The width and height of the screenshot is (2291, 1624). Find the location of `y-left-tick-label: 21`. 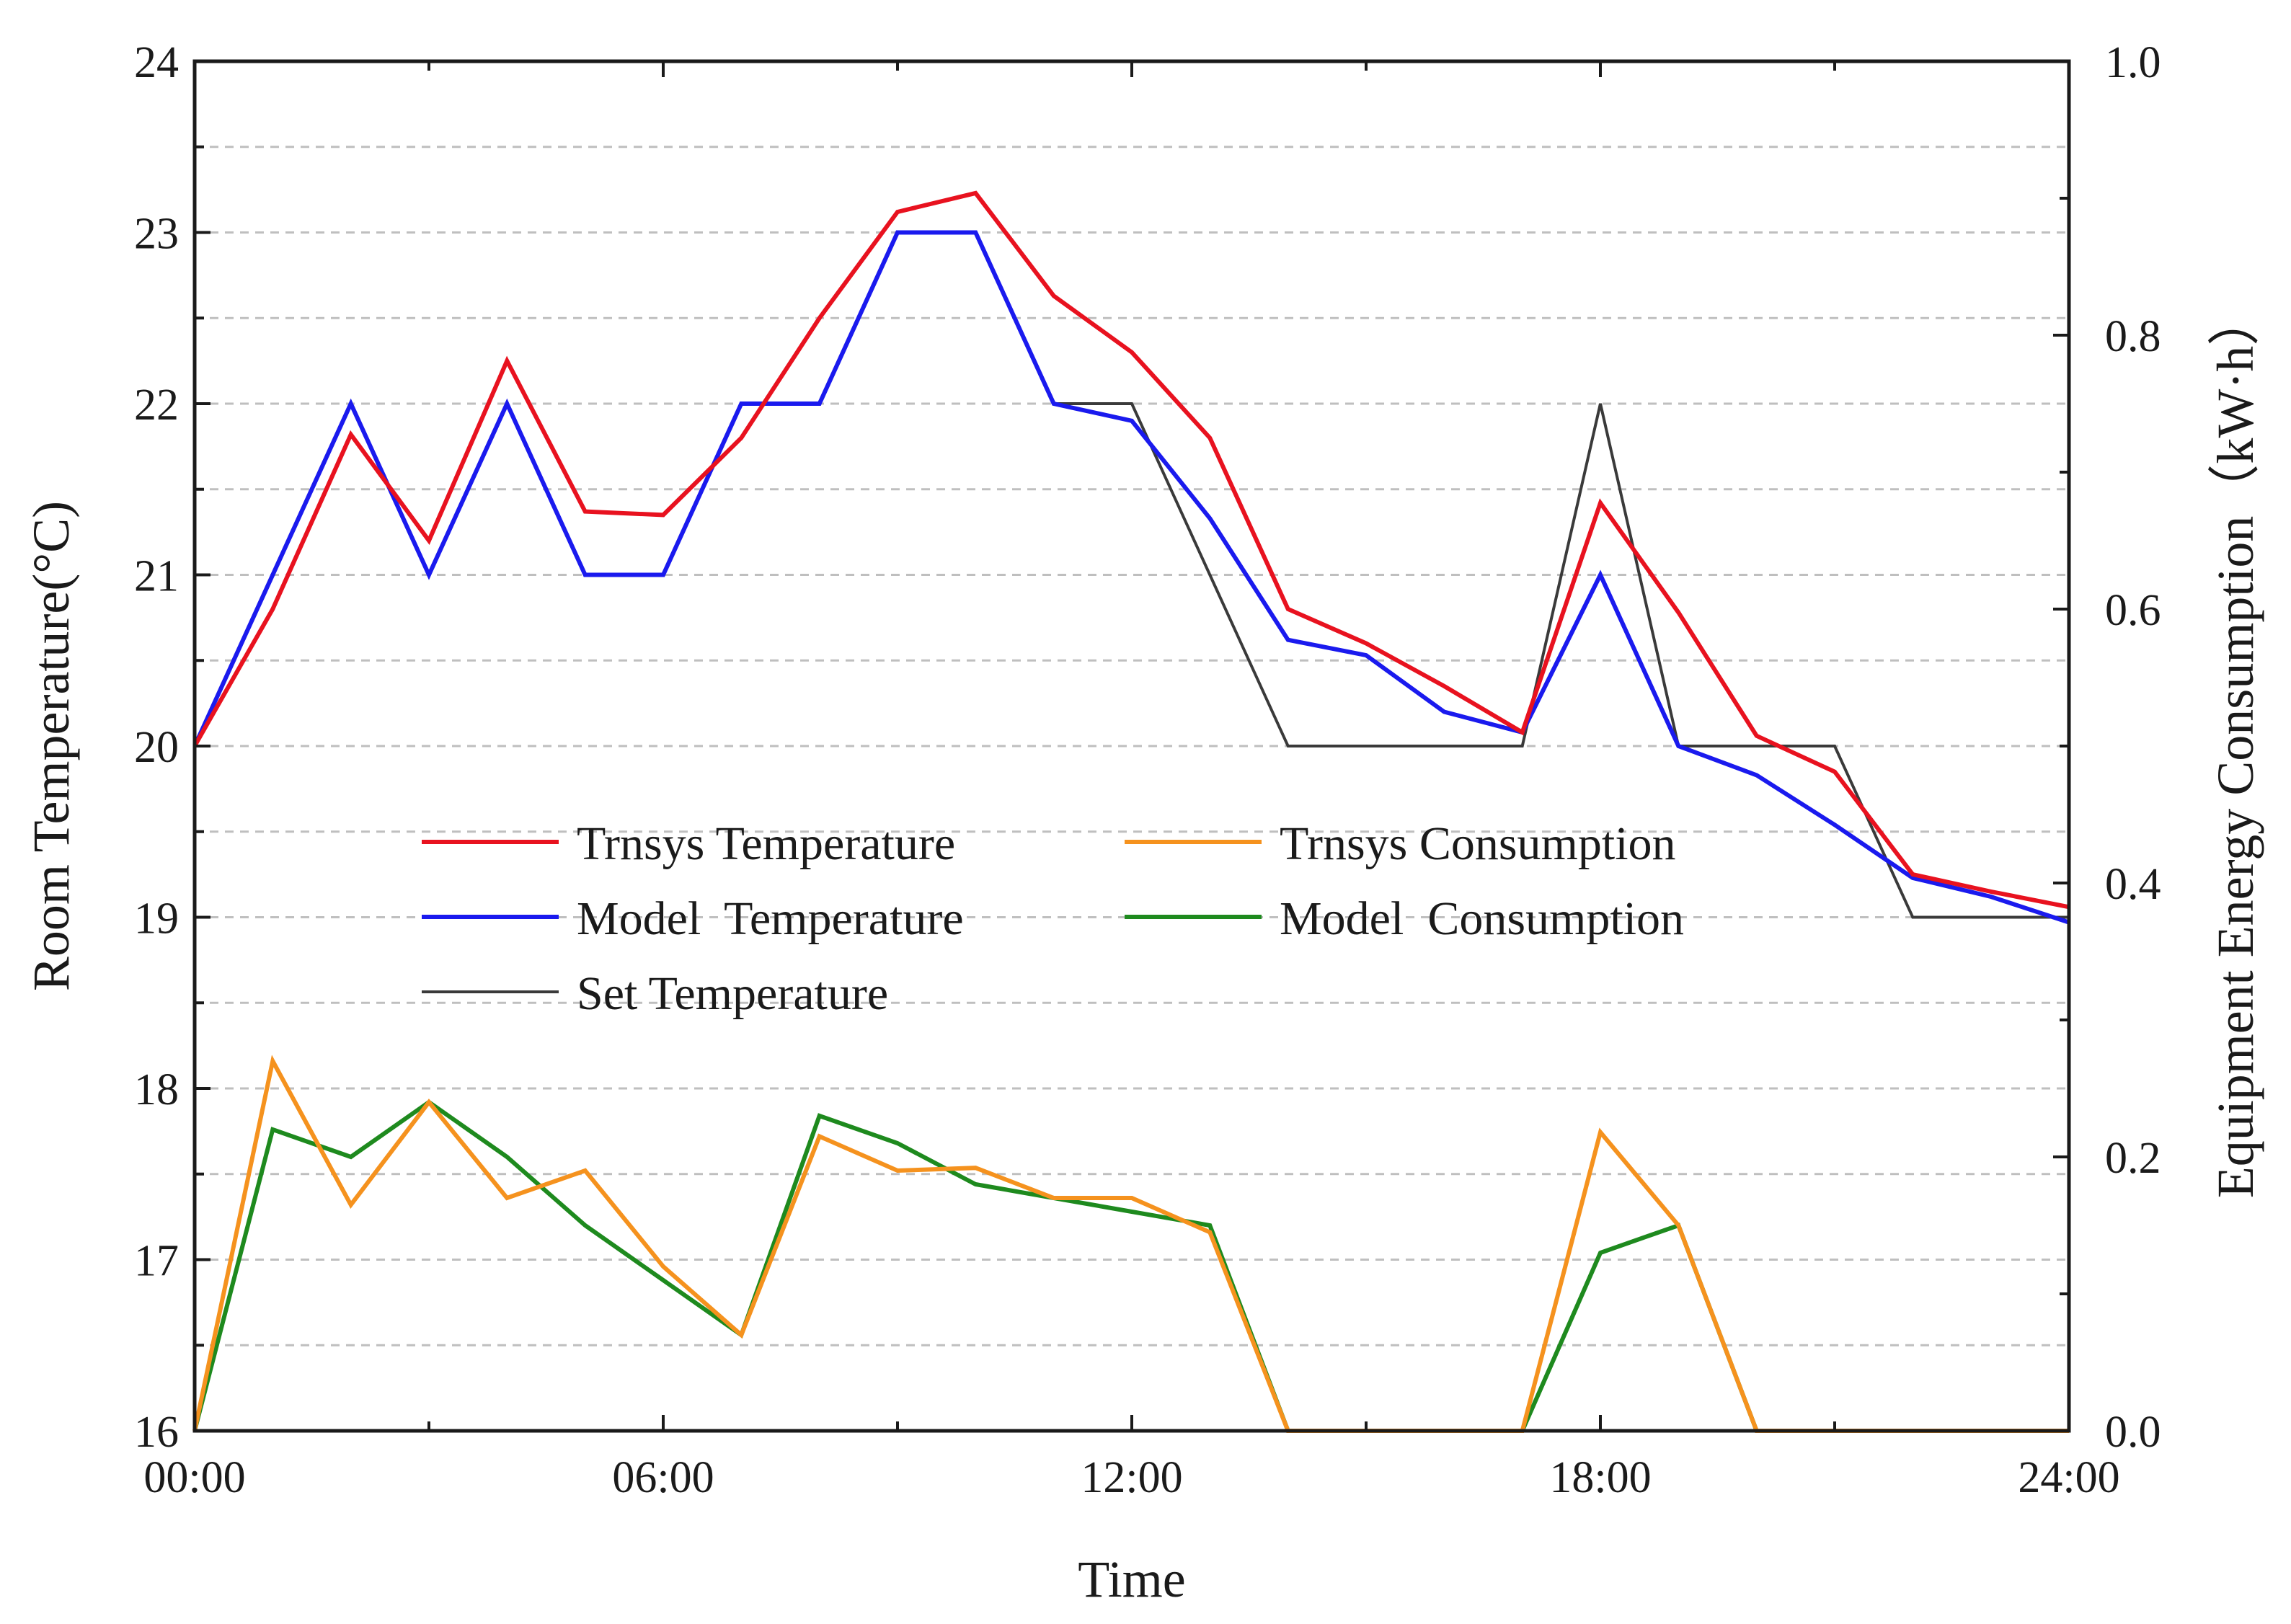

y-left-tick-label: 21 is located at coordinates (156, 576).